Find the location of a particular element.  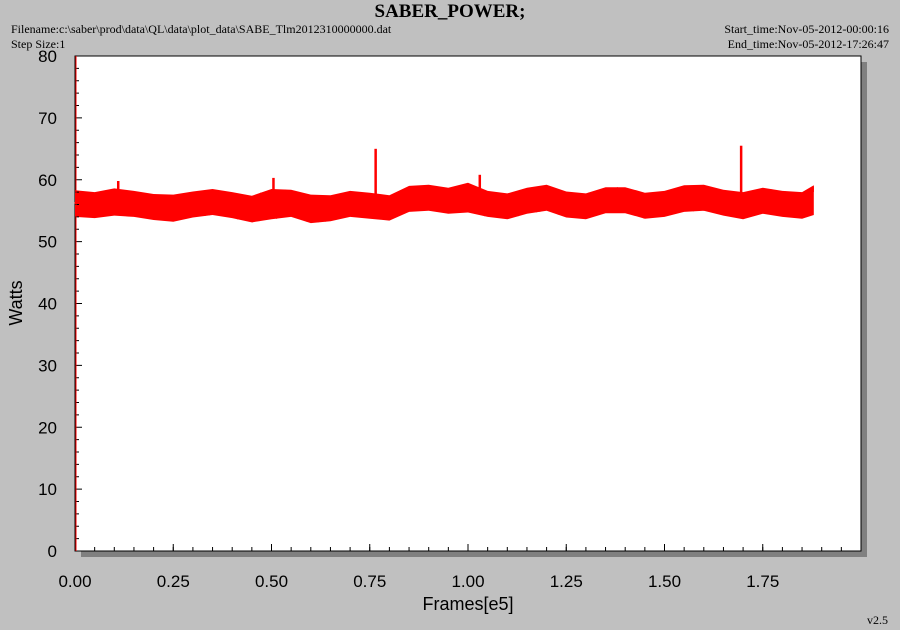

x-tick-label: 1.50 is located at coordinates (664, 581).